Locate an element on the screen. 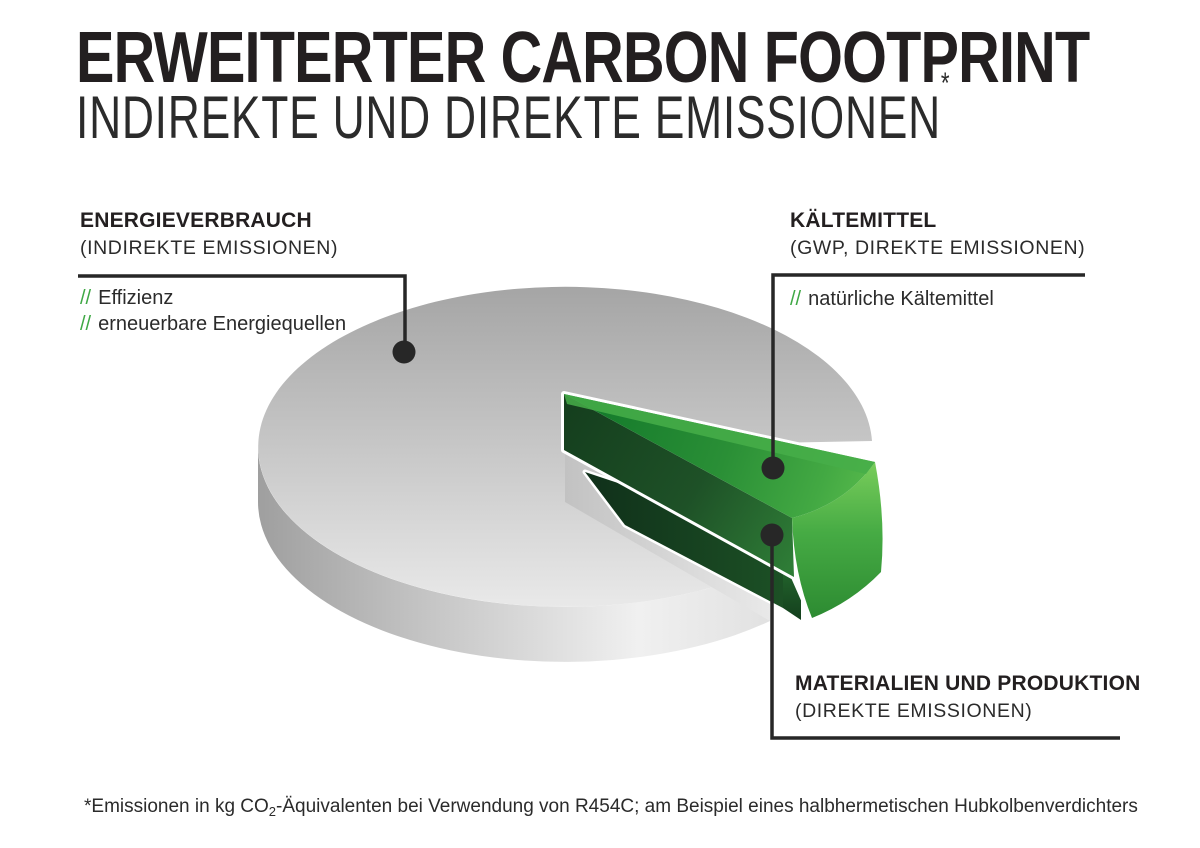  callout-dot-refrigerant is located at coordinates (773, 468).